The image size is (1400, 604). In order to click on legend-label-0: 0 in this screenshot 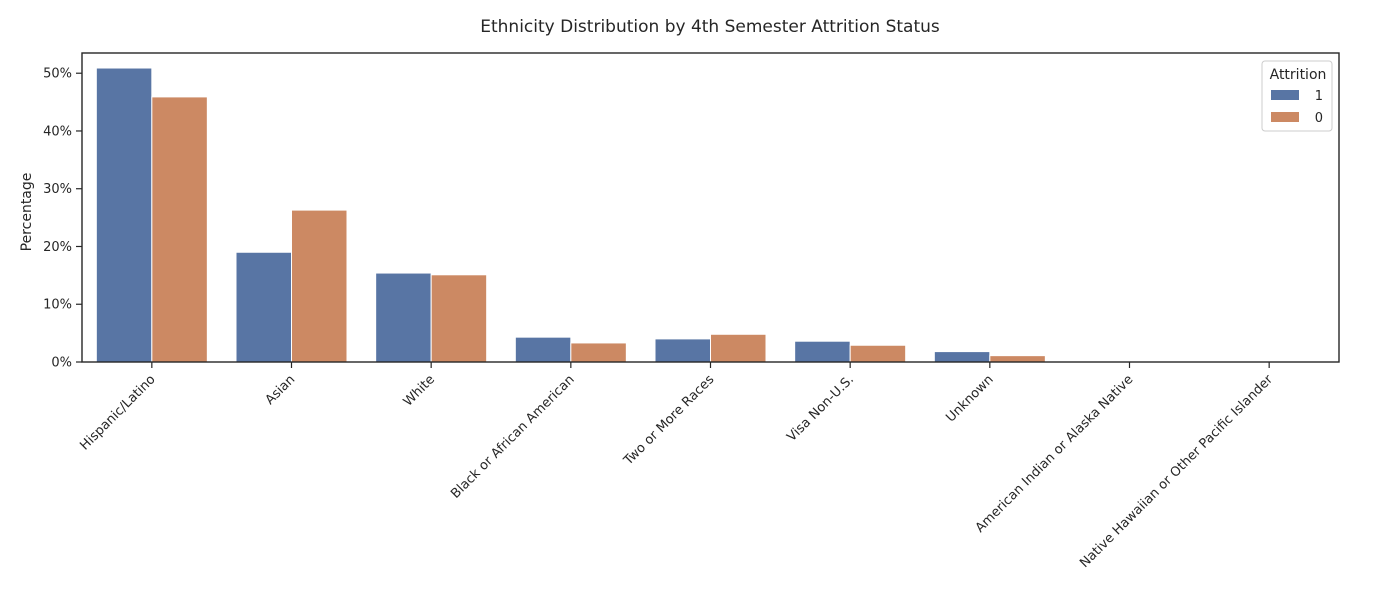, I will do `click(1319, 118)`.